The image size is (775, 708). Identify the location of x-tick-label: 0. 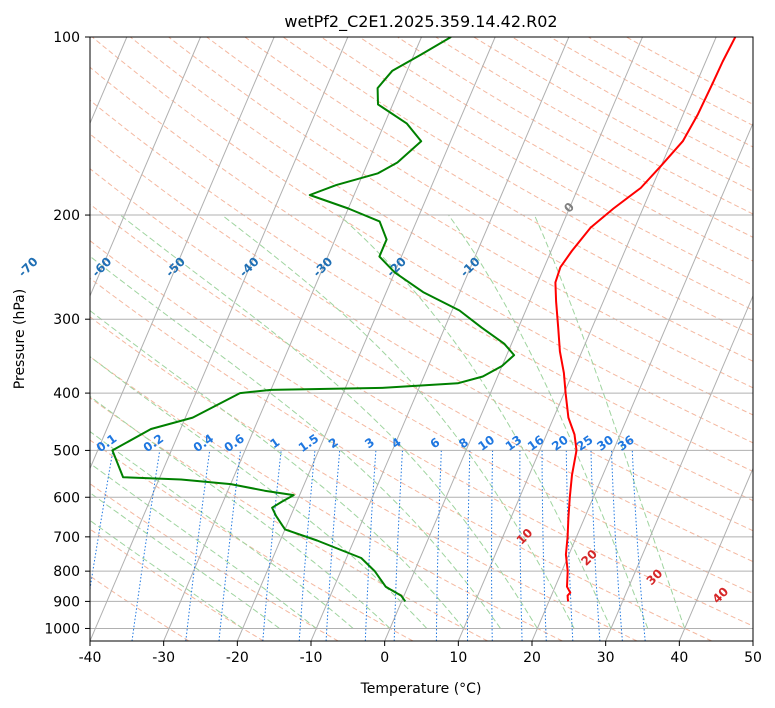
(384, 658).